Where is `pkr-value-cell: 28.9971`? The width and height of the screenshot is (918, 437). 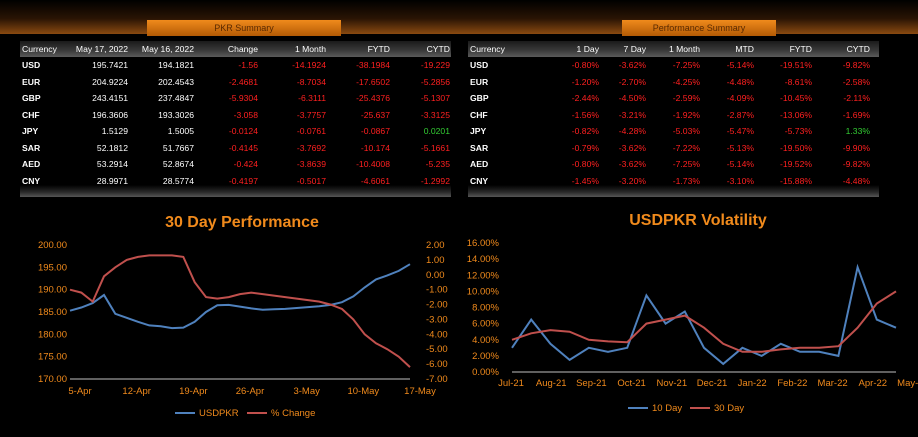 pkr-value-cell: 28.9971 is located at coordinates (112, 180).